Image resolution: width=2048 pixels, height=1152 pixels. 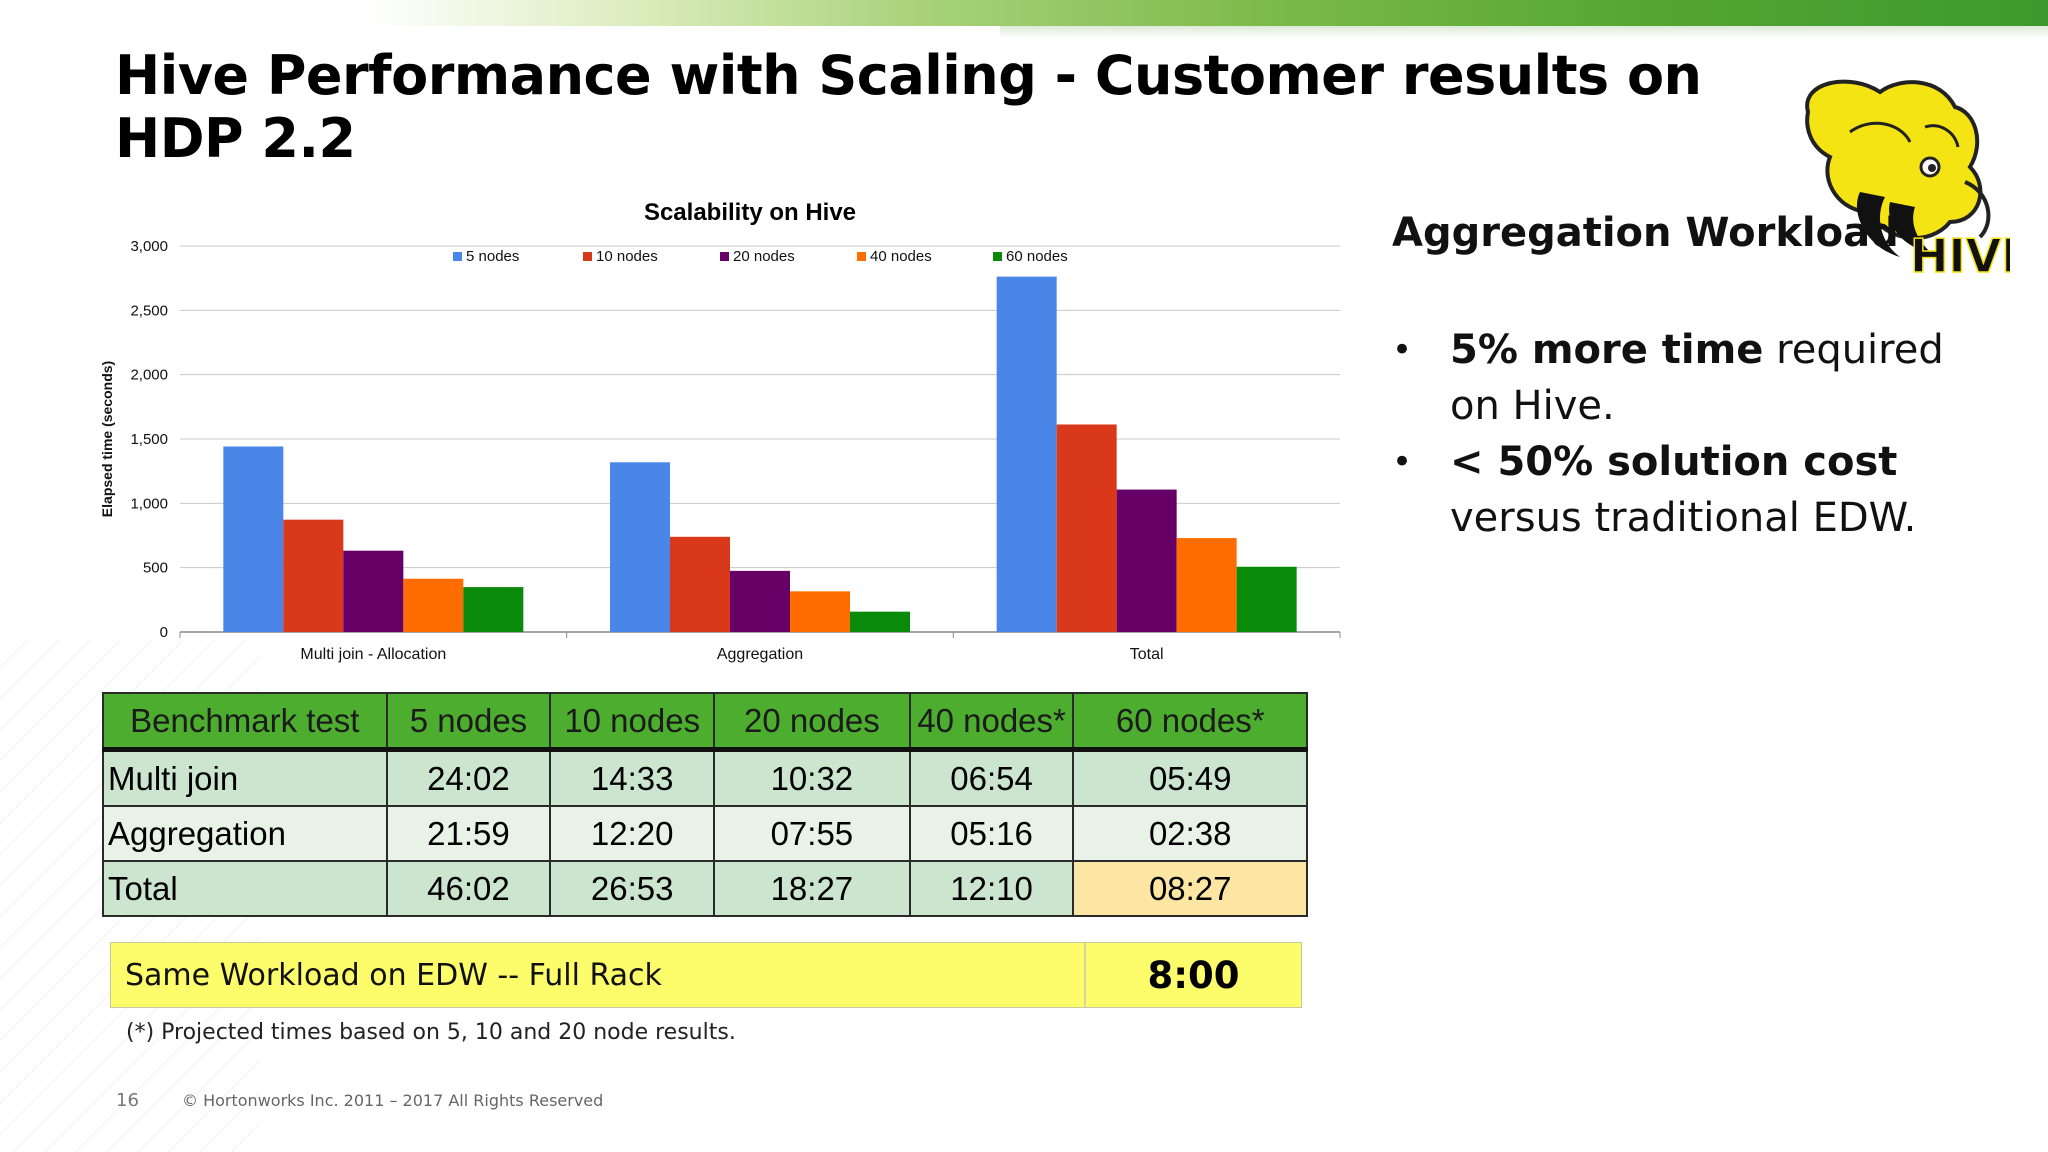 What do you see at coordinates (468, 777) in the screenshot?
I see `table-cell: 24:02` at bounding box center [468, 777].